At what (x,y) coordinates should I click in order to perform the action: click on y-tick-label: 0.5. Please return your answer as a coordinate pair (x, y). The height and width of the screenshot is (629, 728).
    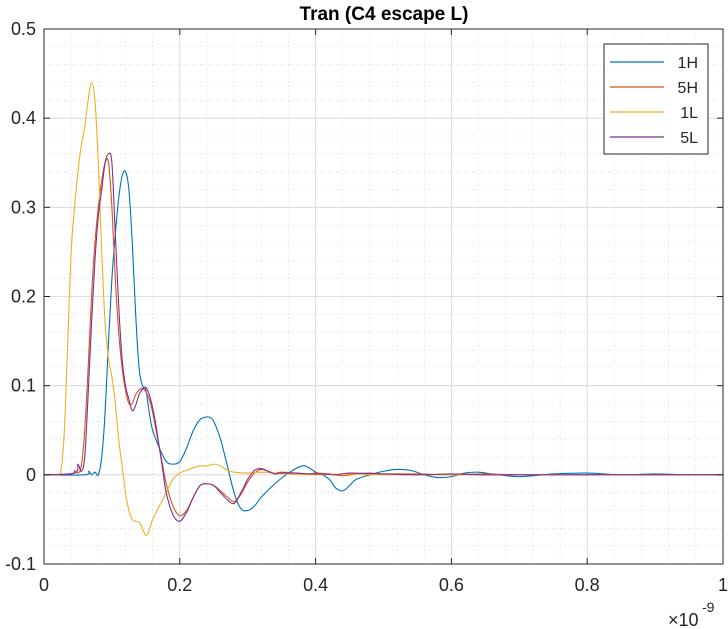
    Looking at the image, I should click on (23, 29).